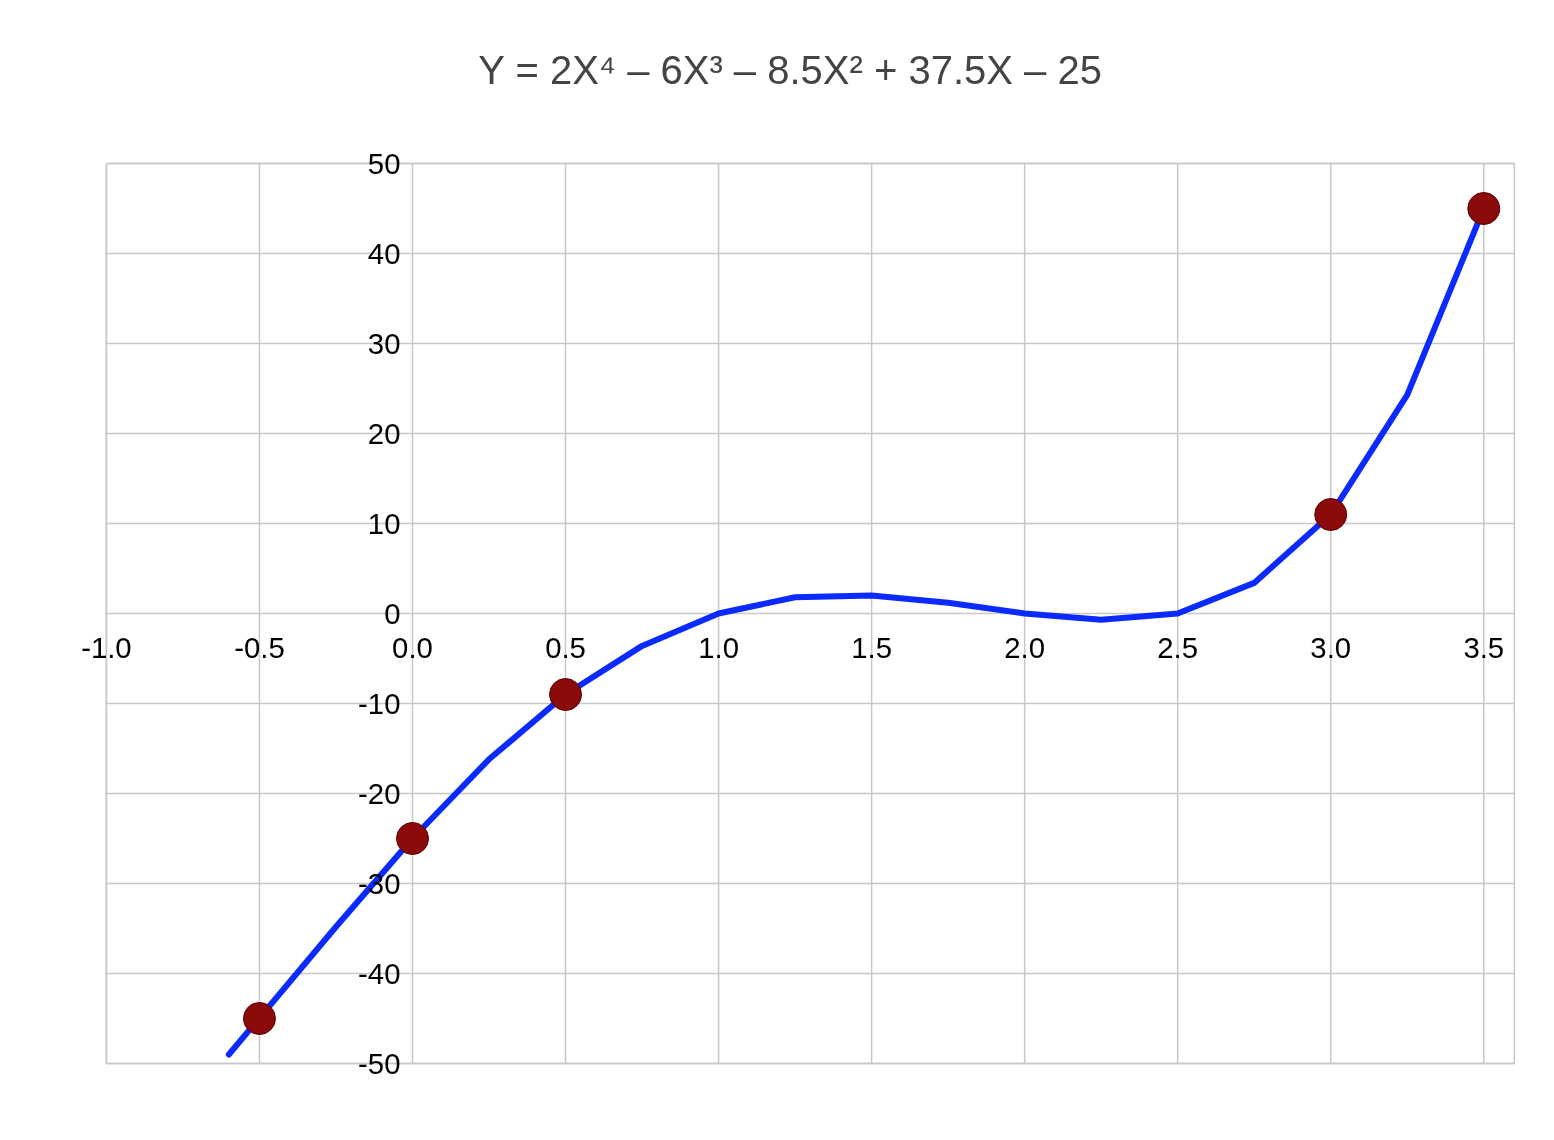 This screenshot has width=1554, height=1140. I want to click on x-tick-label: -1.0, so click(106, 647).